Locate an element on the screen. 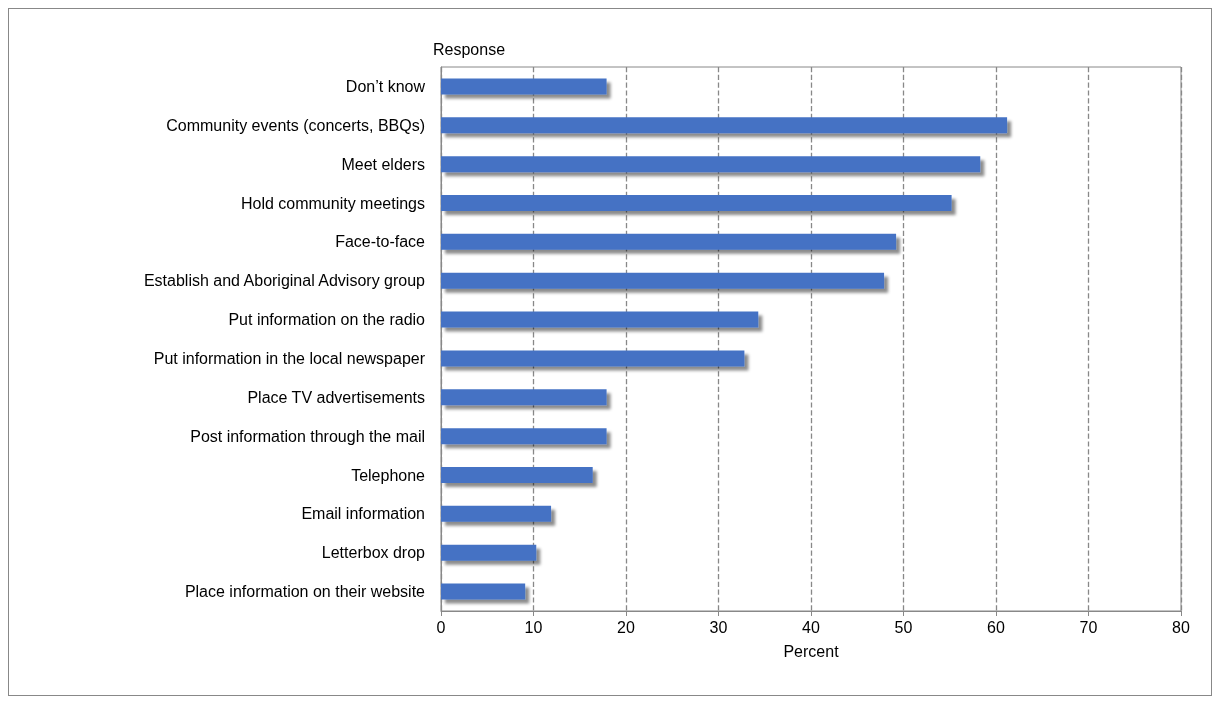 The width and height of the screenshot is (1220, 704). y-tick-label: Hold community meetings is located at coordinates (332, 203).